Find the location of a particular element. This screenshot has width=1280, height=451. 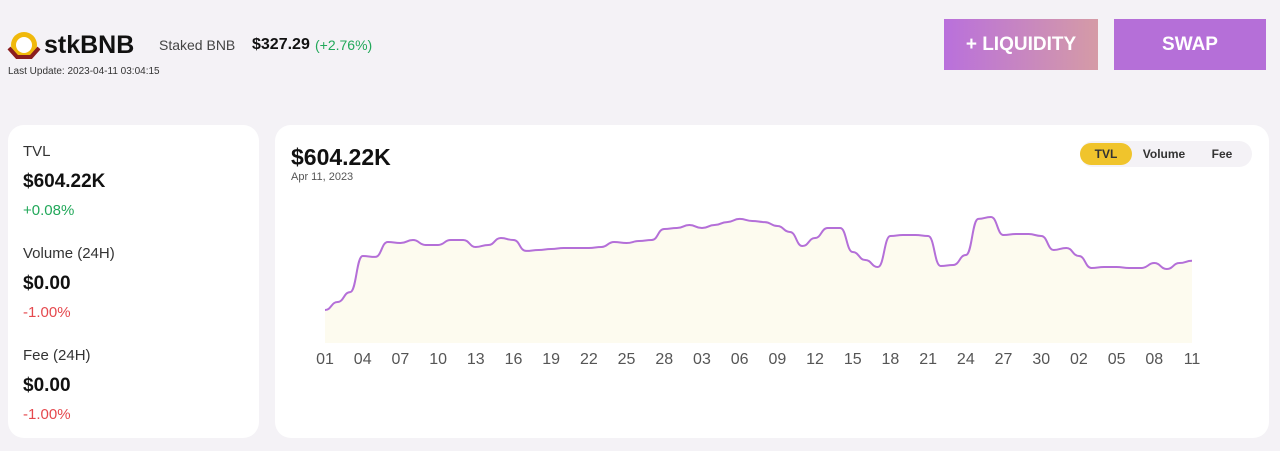

chart-value: $604.22K is located at coordinates (341, 157).